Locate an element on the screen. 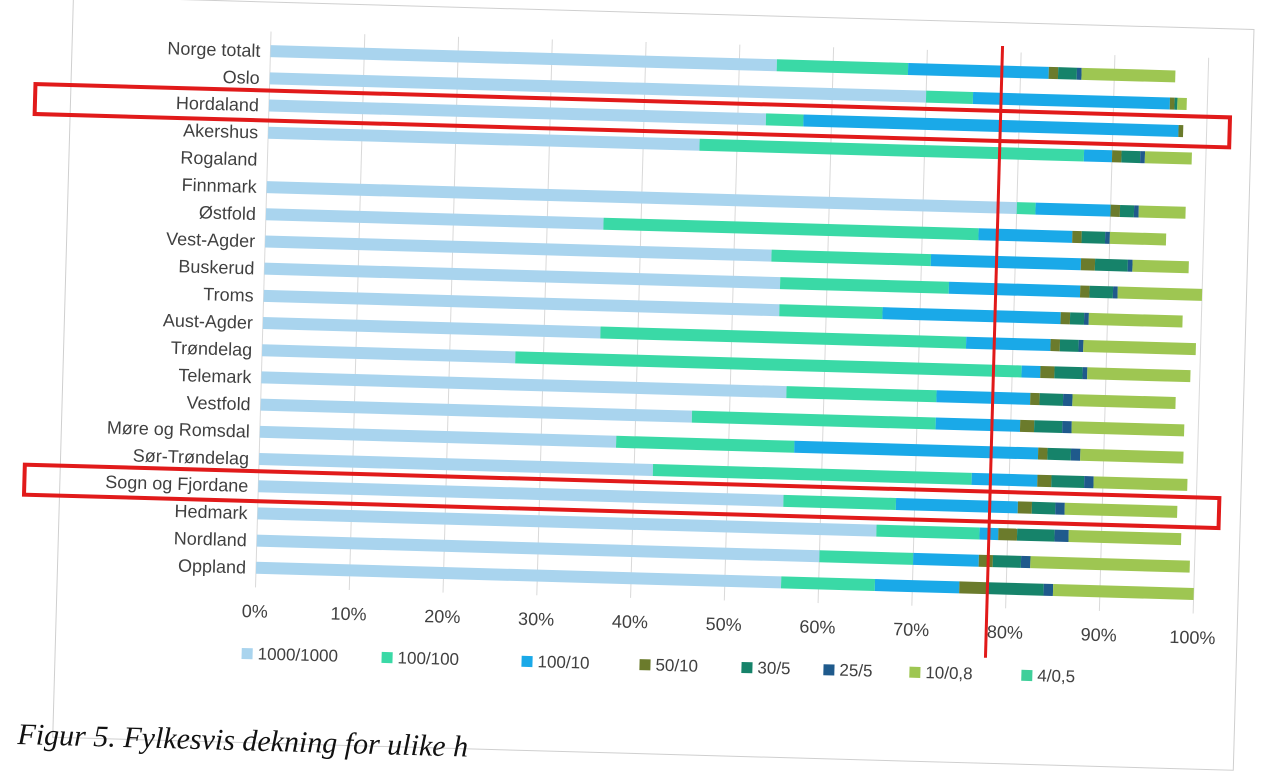 This screenshot has height=777, width=1271. category-label: Telemark is located at coordinates (215, 376).